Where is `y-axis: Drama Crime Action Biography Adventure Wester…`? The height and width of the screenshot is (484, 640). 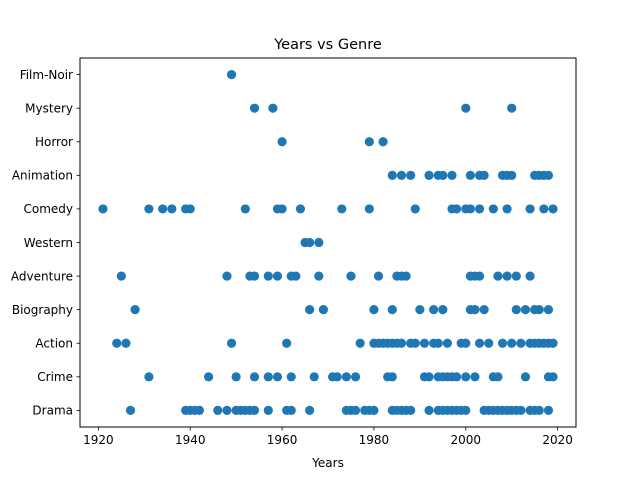 y-axis: Drama Crime Action Biography Adventure Wester… is located at coordinates (45, 243).